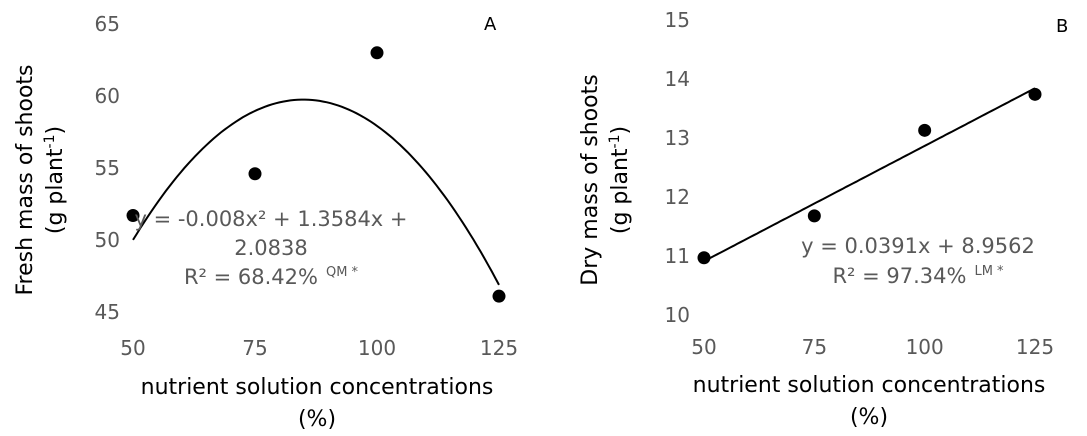 This screenshot has height=436, width=1087. Describe the element at coordinates (317, 419) in the screenshot. I see `panel-a-x-axis-label-line2: (%)` at that location.